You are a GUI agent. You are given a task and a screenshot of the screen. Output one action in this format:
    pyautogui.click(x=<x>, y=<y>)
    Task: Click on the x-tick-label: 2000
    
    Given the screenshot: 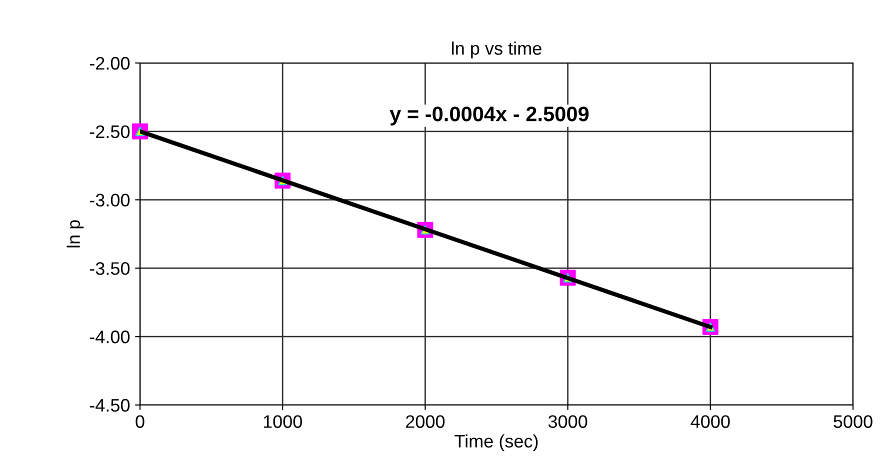 What is the action you would take?
    pyautogui.click(x=425, y=421)
    